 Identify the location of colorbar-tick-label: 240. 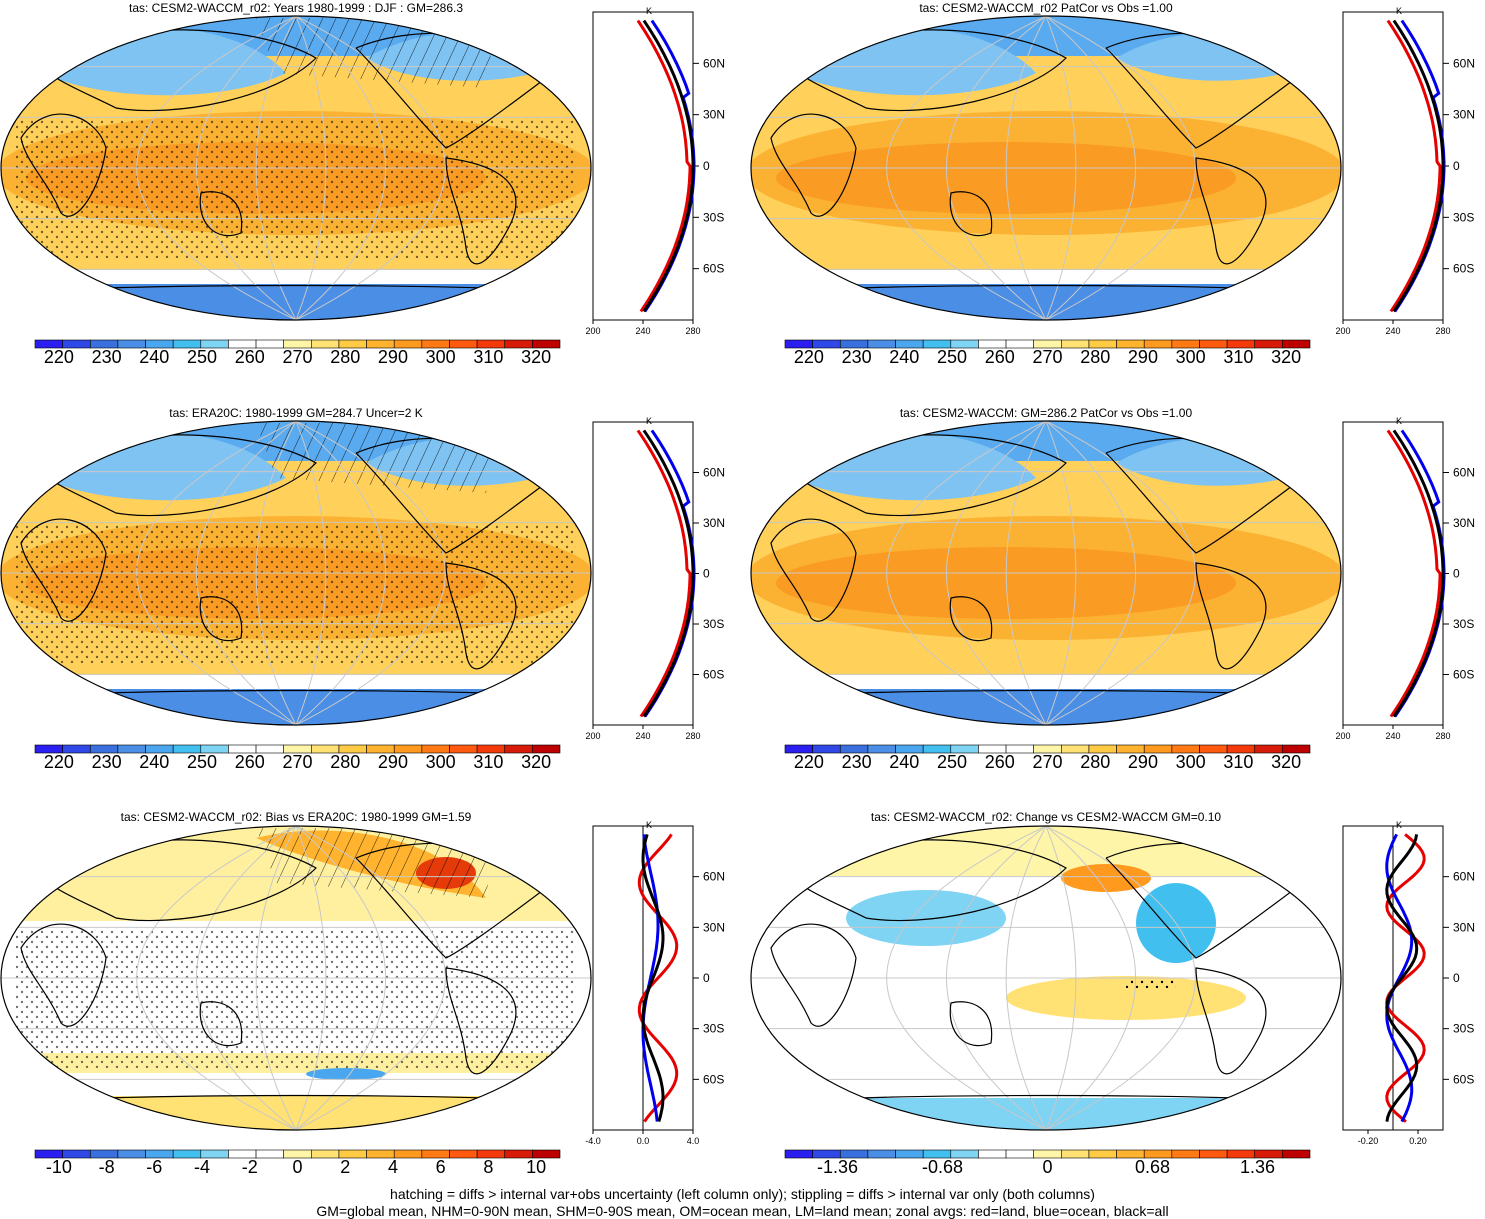
(154, 762).